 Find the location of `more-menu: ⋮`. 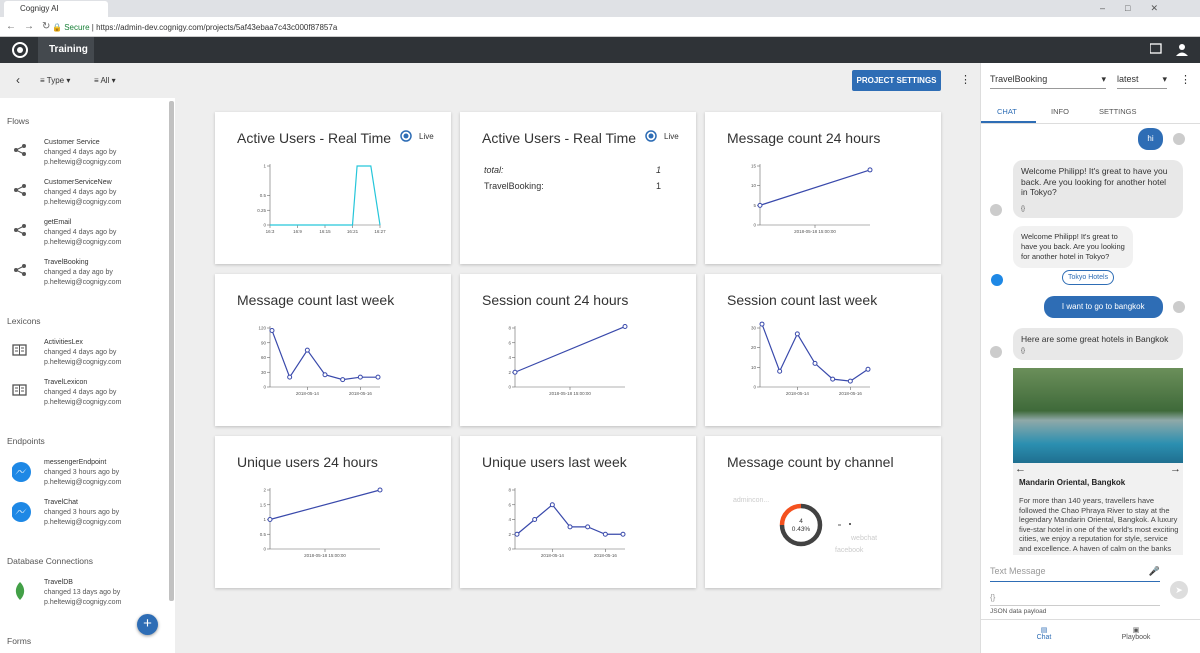

more-menu: ⋮ is located at coordinates (965, 80).